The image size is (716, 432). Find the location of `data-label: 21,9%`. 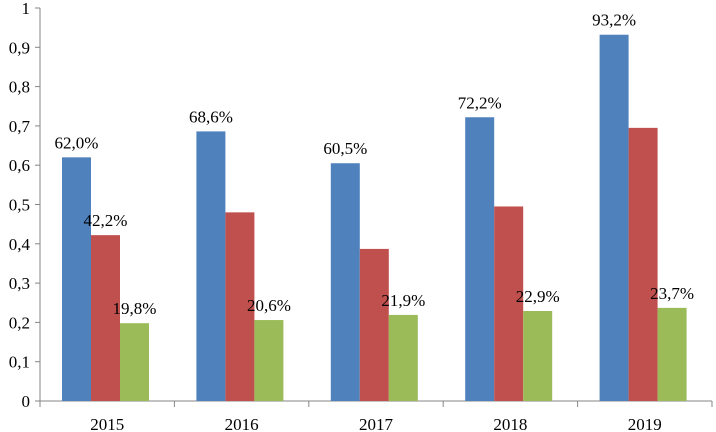

data-label: 21,9% is located at coordinates (403, 300).